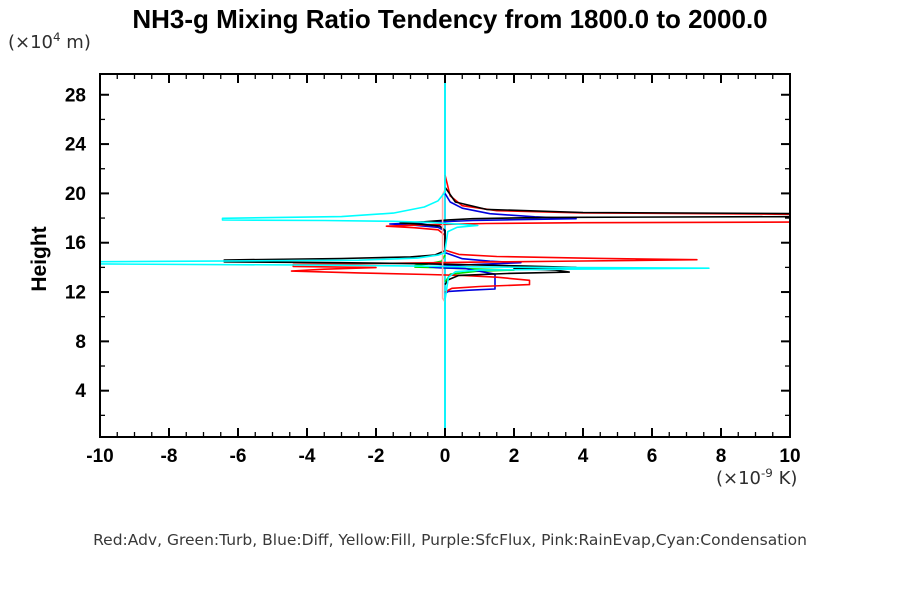  Describe the element at coordinates (238, 456) in the screenshot. I see `x-tick-label: -6` at that location.